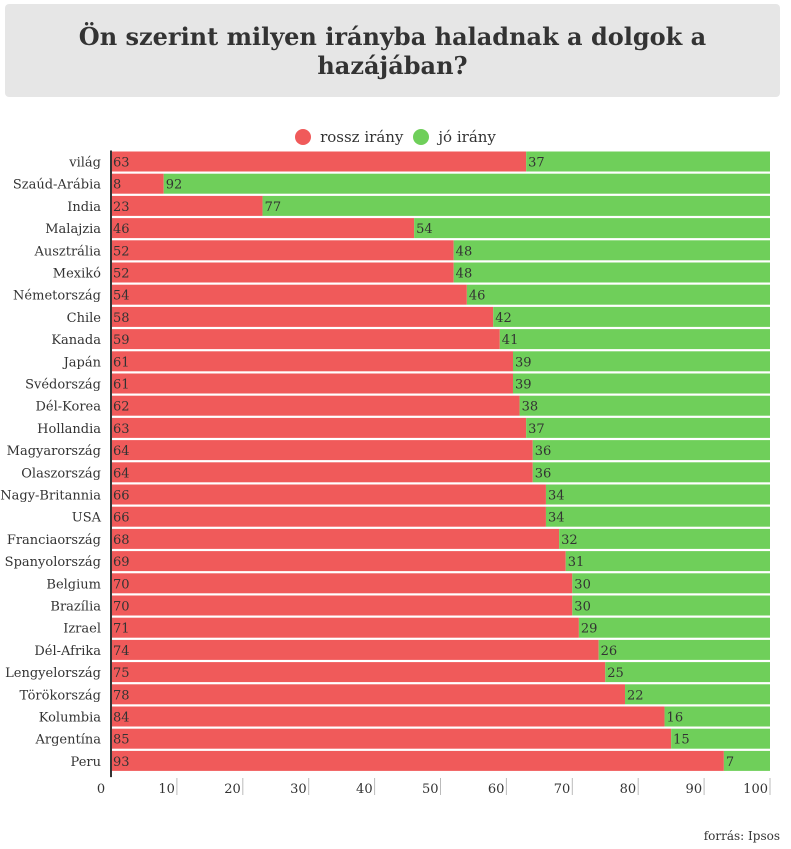 The image size is (791, 849). I want to click on legend-label-jo: jó irány, so click(467, 137).